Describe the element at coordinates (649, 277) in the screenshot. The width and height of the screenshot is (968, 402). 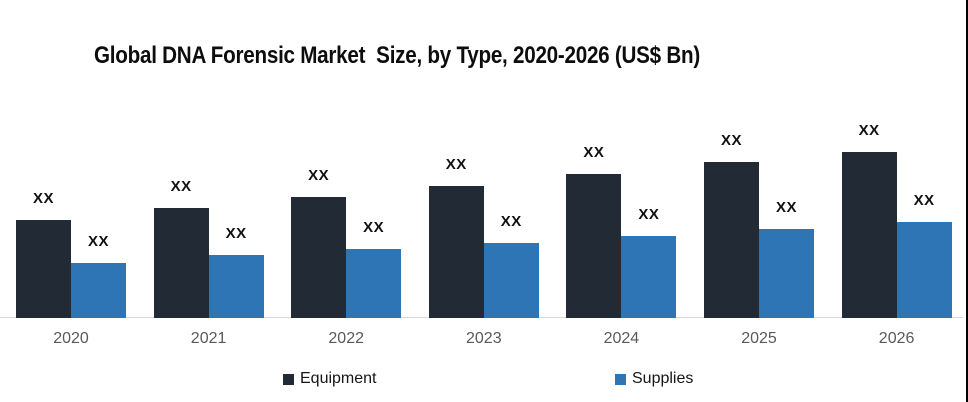
I see `supplies-bar-2024` at that location.